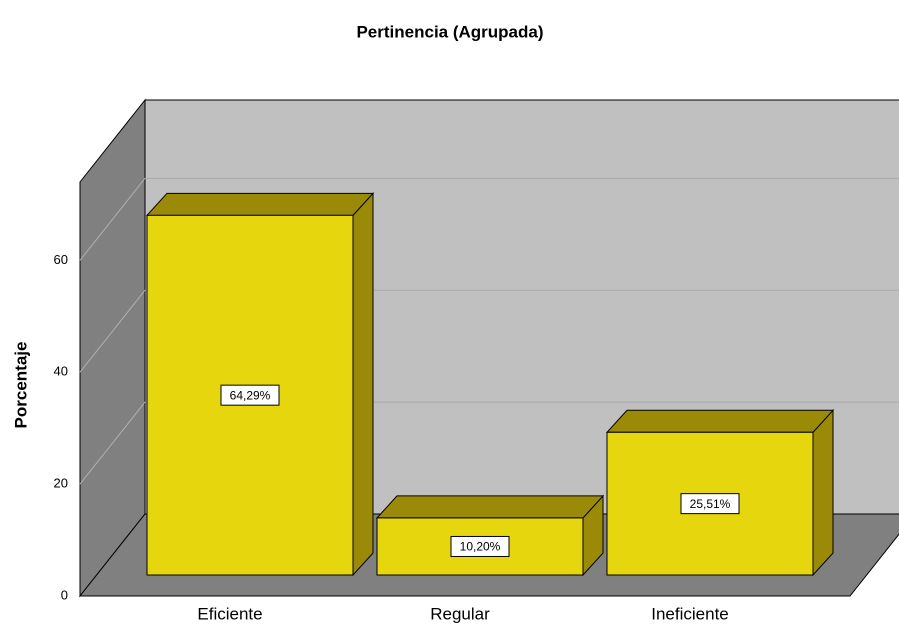 The image size is (899, 628). I want to click on x-tick-label: Ineficiente, so click(690, 613).